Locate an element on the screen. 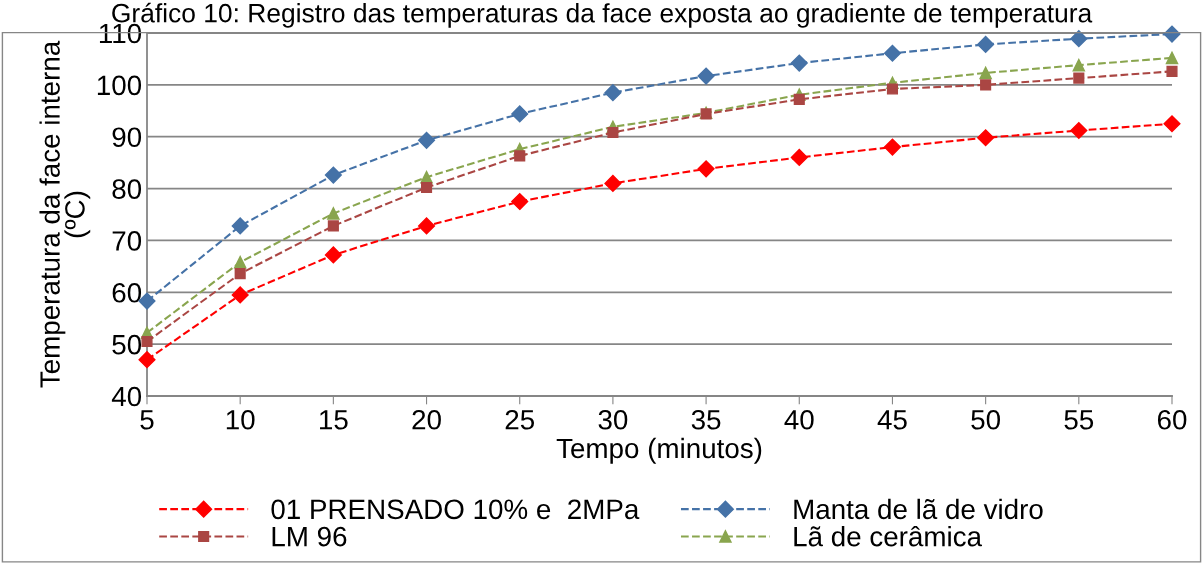  legend-label: Manta de lã de vidro is located at coordinates (918, 509).